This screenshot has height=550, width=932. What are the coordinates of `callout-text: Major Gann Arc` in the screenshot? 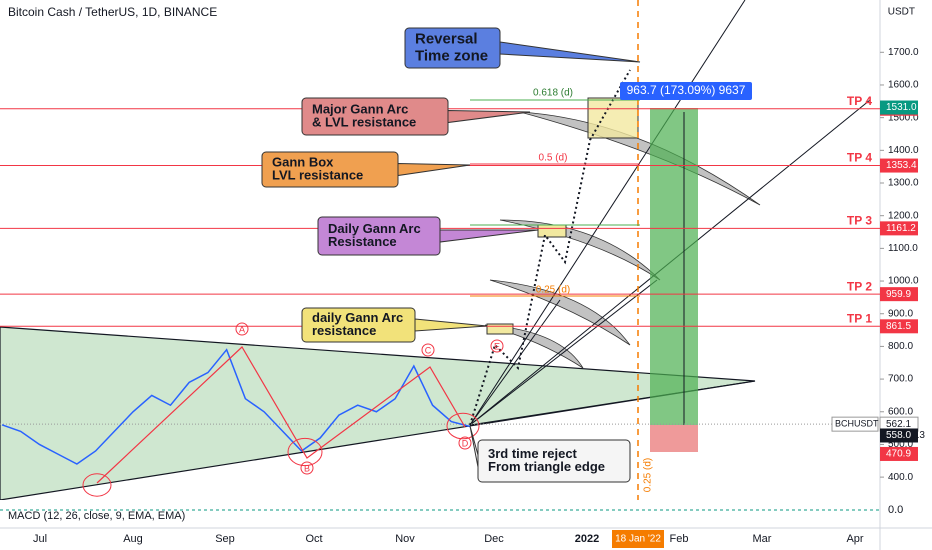 It's located at (360, 108).